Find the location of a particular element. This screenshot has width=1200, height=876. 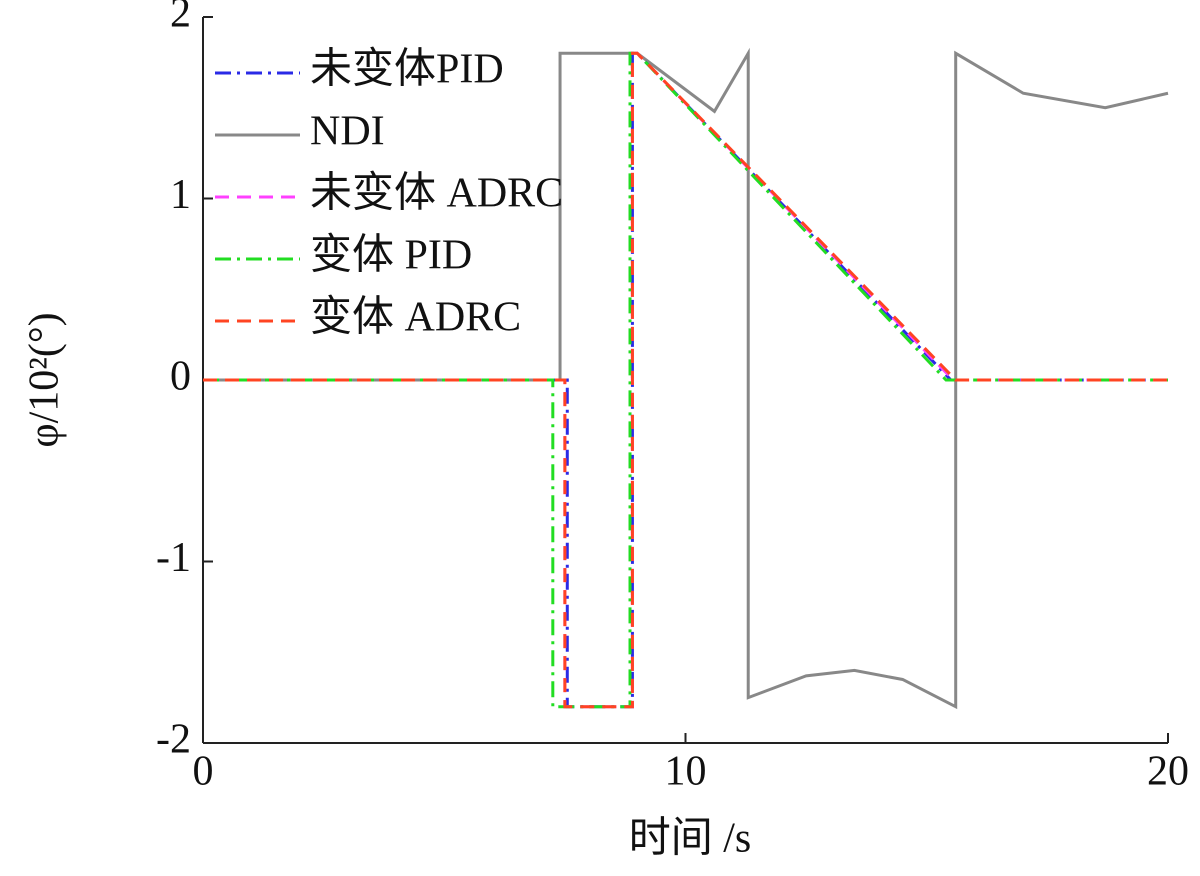

legend-label: 未变体PID is located at coordinates (407, 69).